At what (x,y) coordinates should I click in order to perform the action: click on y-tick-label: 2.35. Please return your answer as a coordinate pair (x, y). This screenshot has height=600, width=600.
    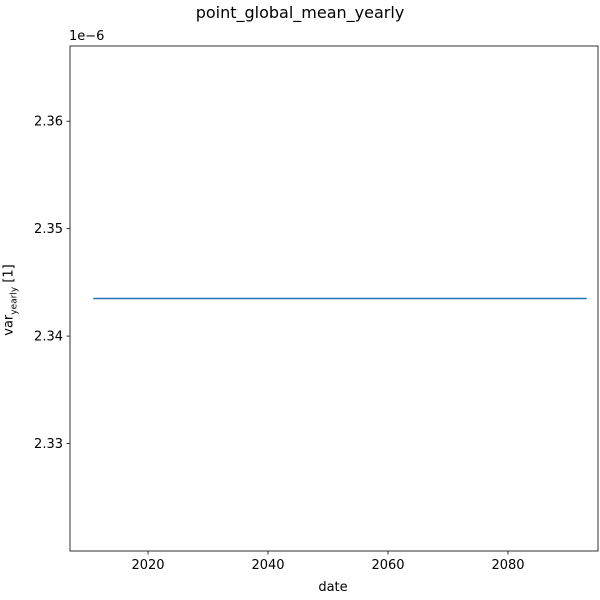
    Looking at the image, I should click on (48, 229).